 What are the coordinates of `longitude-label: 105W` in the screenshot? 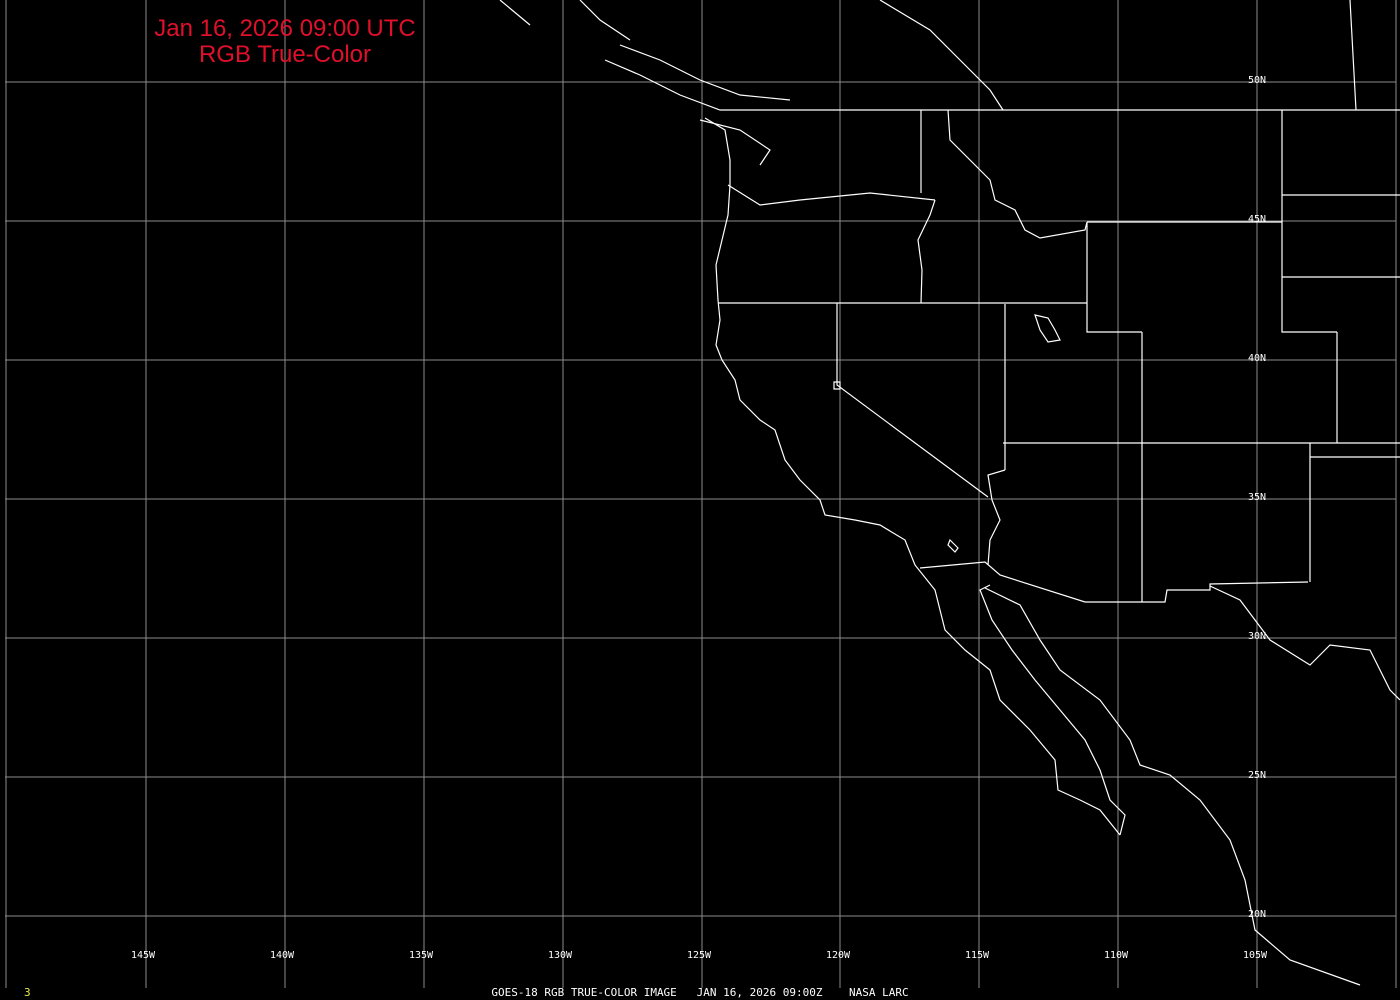 It's located at (1255, 955).